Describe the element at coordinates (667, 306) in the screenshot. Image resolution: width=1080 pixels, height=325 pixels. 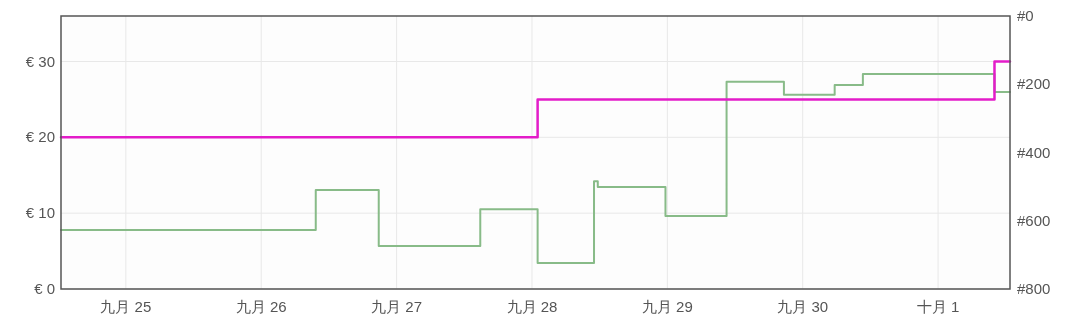
I see `x-tick-label: 九月 29` at that location.